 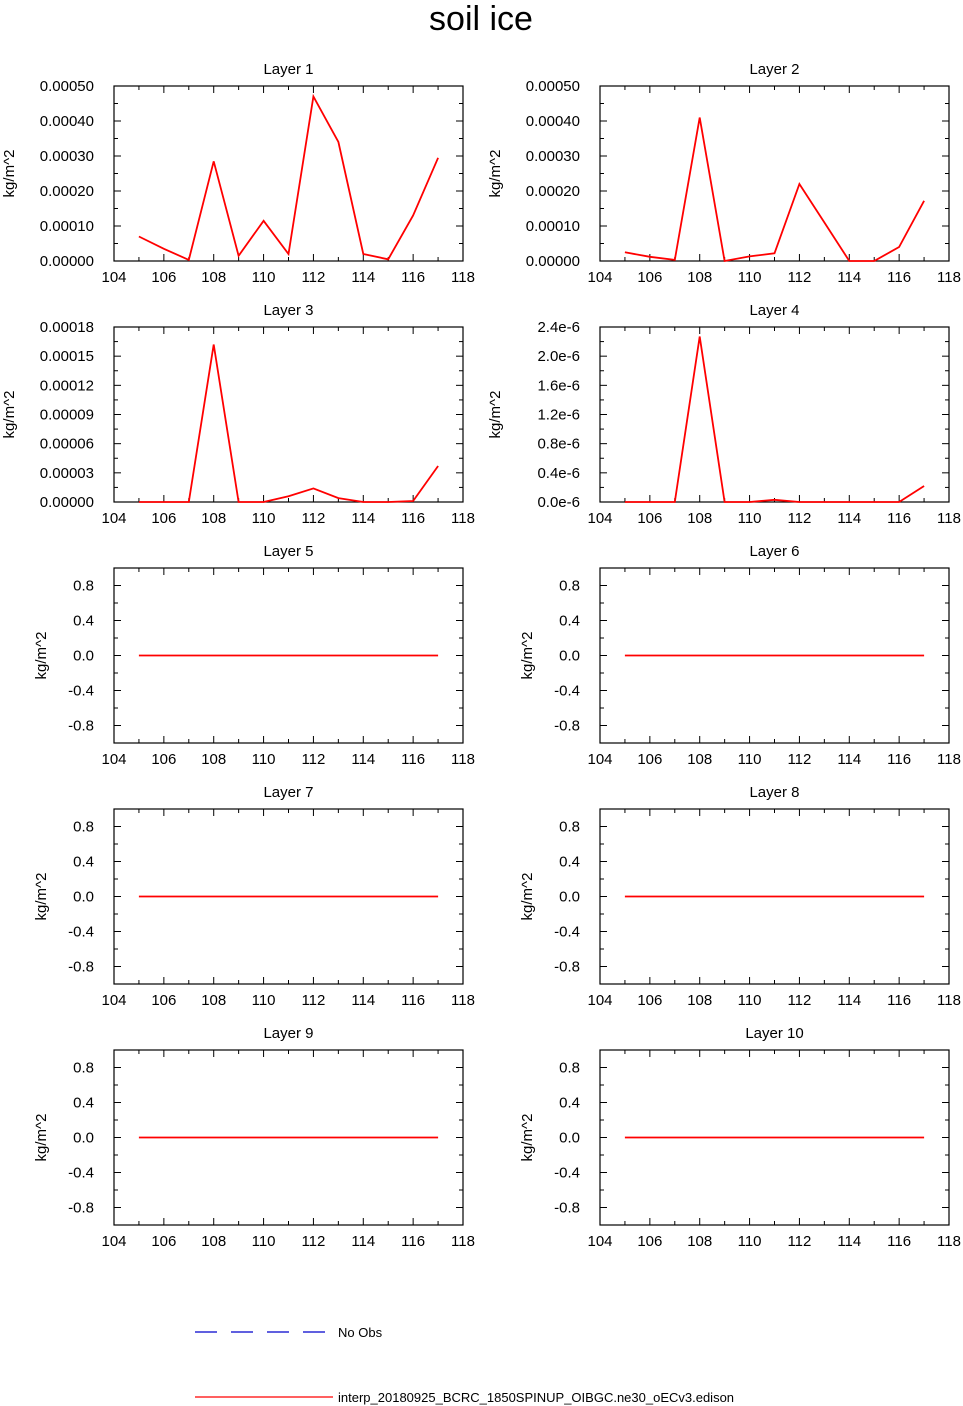 I want to click on figure-title: soil ice, so click(x=481, y=19).